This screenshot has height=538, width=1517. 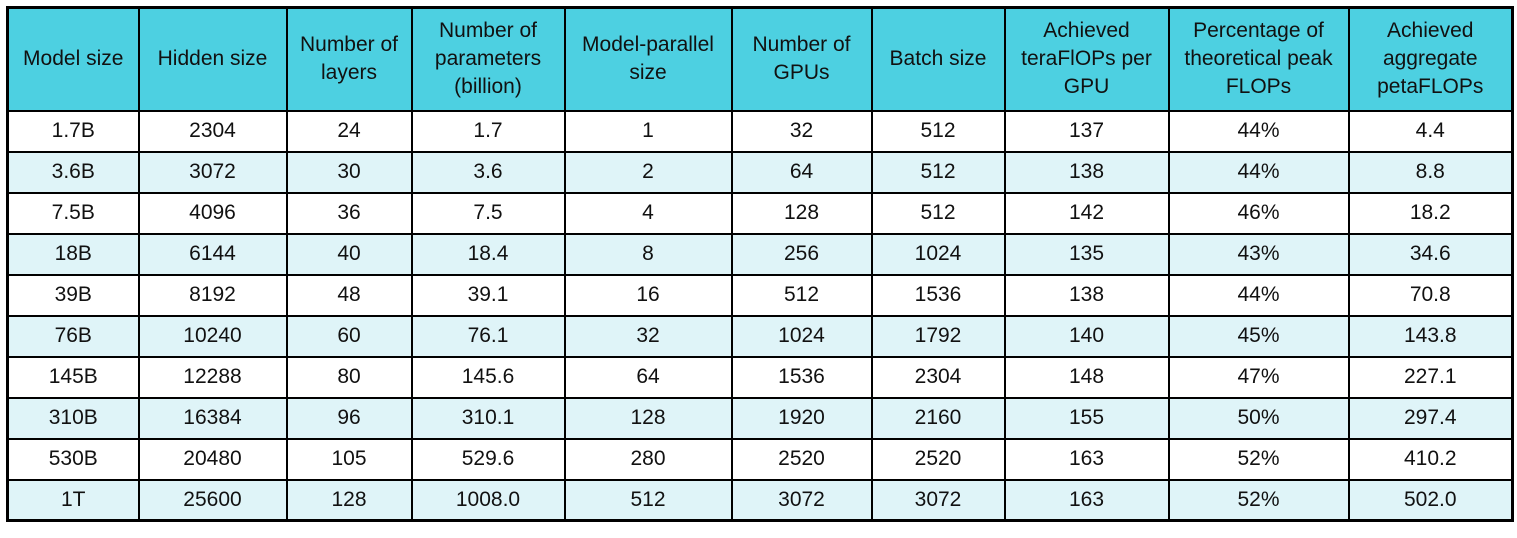 I want to click on cell-76b-model-parallel-size: 32, so click(x=648, y=336).